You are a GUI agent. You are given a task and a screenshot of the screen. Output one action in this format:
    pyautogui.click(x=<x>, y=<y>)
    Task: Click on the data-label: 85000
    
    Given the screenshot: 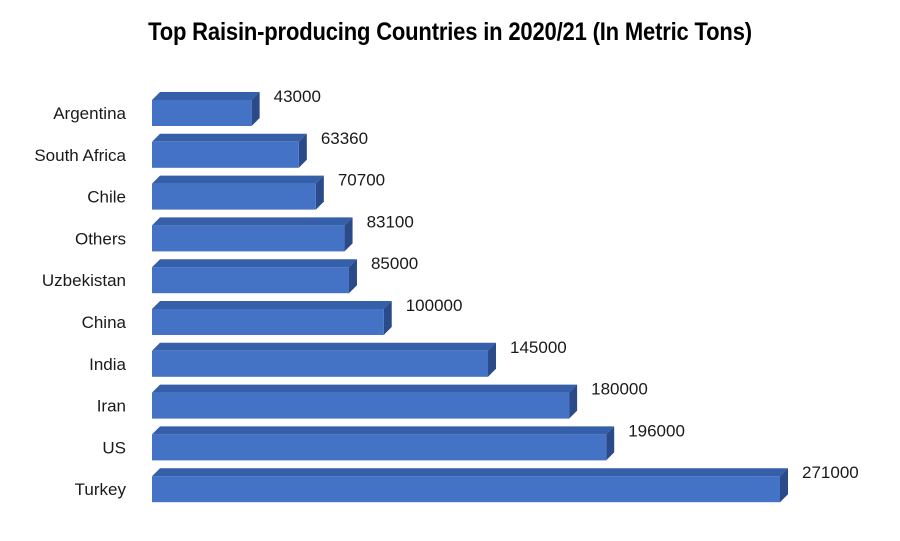 What is the action you would take?
    pyautogui.click(x=394, y=263)
    